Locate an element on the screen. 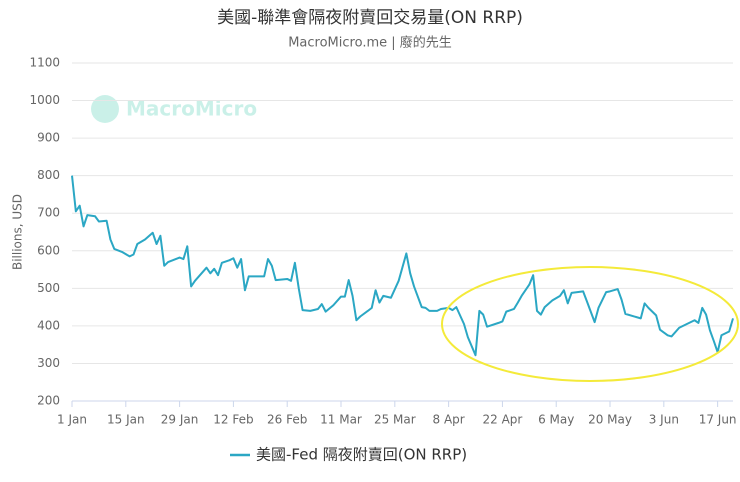  y-tick-label: 700 is located at coordinates (48, 213).